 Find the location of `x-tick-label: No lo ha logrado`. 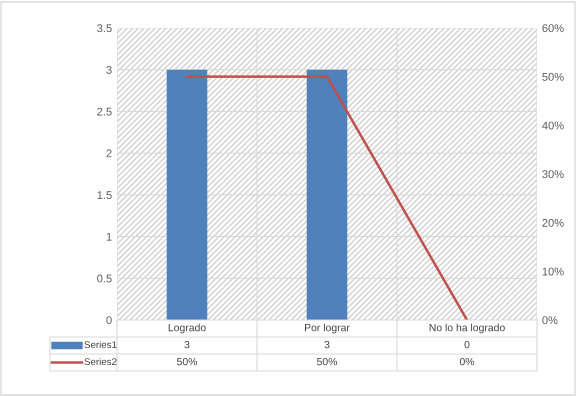

x-tick-label: No lo ha logrado is located at coordinates (467, 329).